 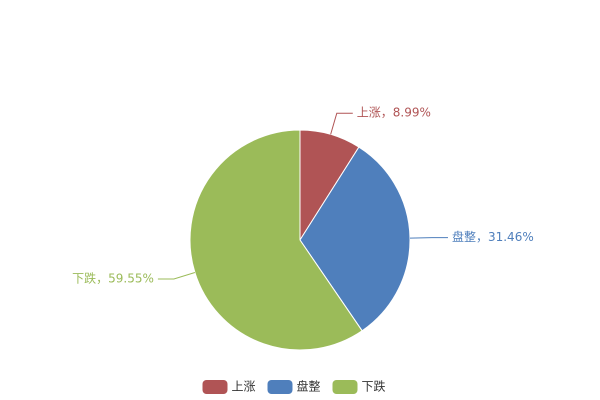 I want to click on legend-label: 盘整, so click(x=309, y=386).